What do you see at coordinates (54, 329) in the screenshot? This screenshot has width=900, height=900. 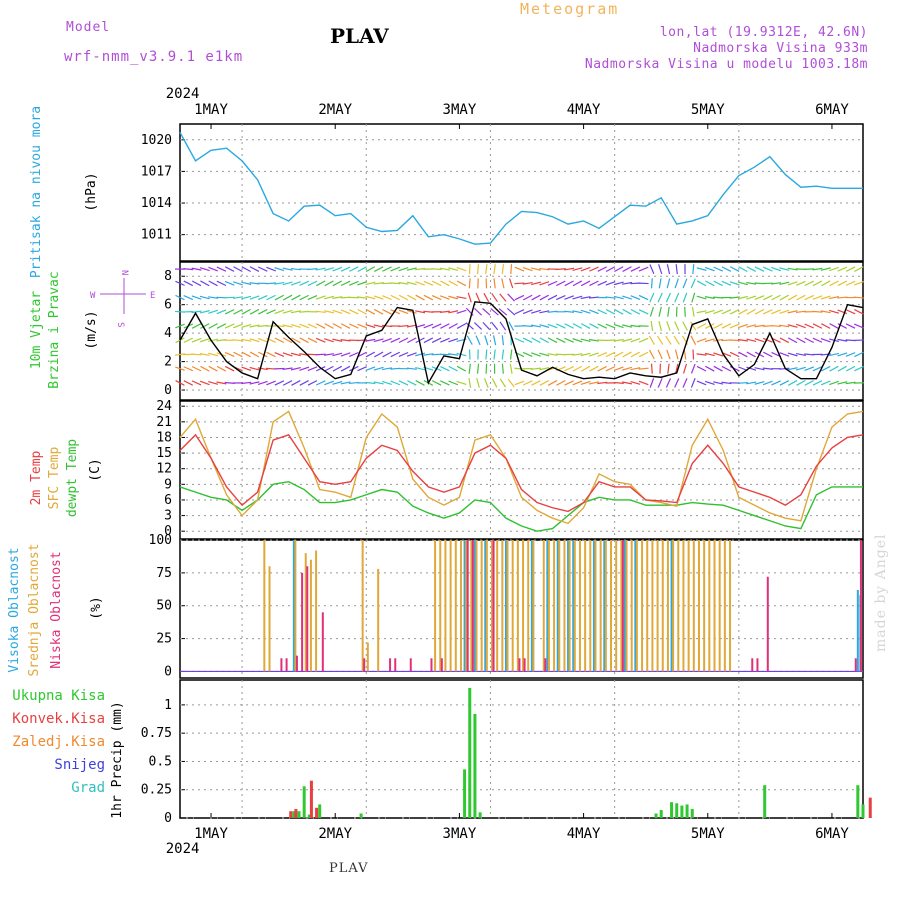 I see `wind-axis-label-2: Brzina i Pravac` at bounding box center [54, 329].